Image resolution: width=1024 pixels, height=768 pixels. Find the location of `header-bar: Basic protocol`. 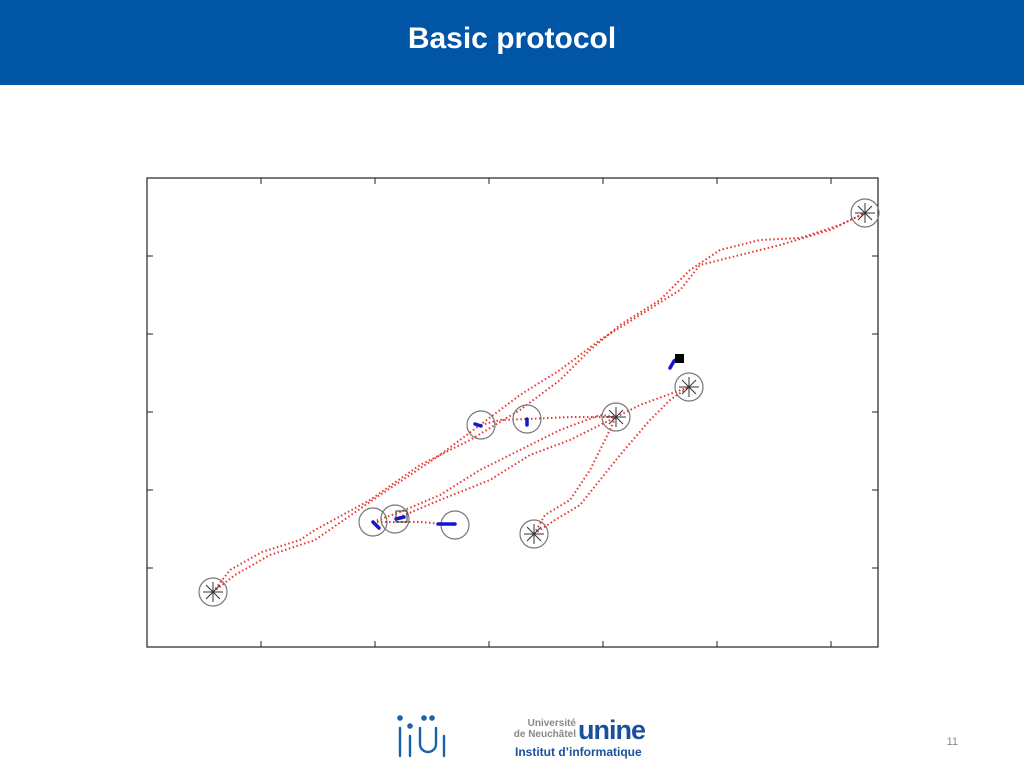

header-bar: Basic protocol is located at coordinates (512, 42).